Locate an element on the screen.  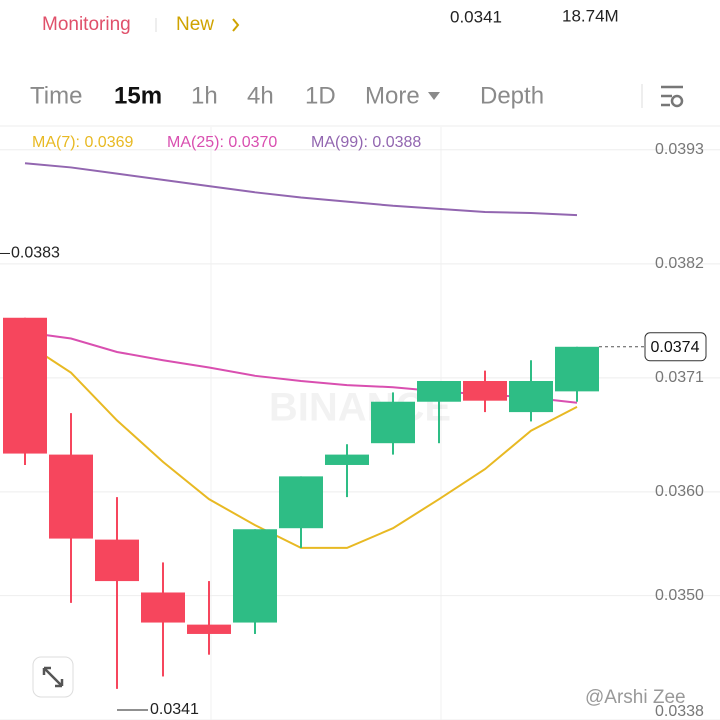
tab: 4h is located at coordinates (260, 95).